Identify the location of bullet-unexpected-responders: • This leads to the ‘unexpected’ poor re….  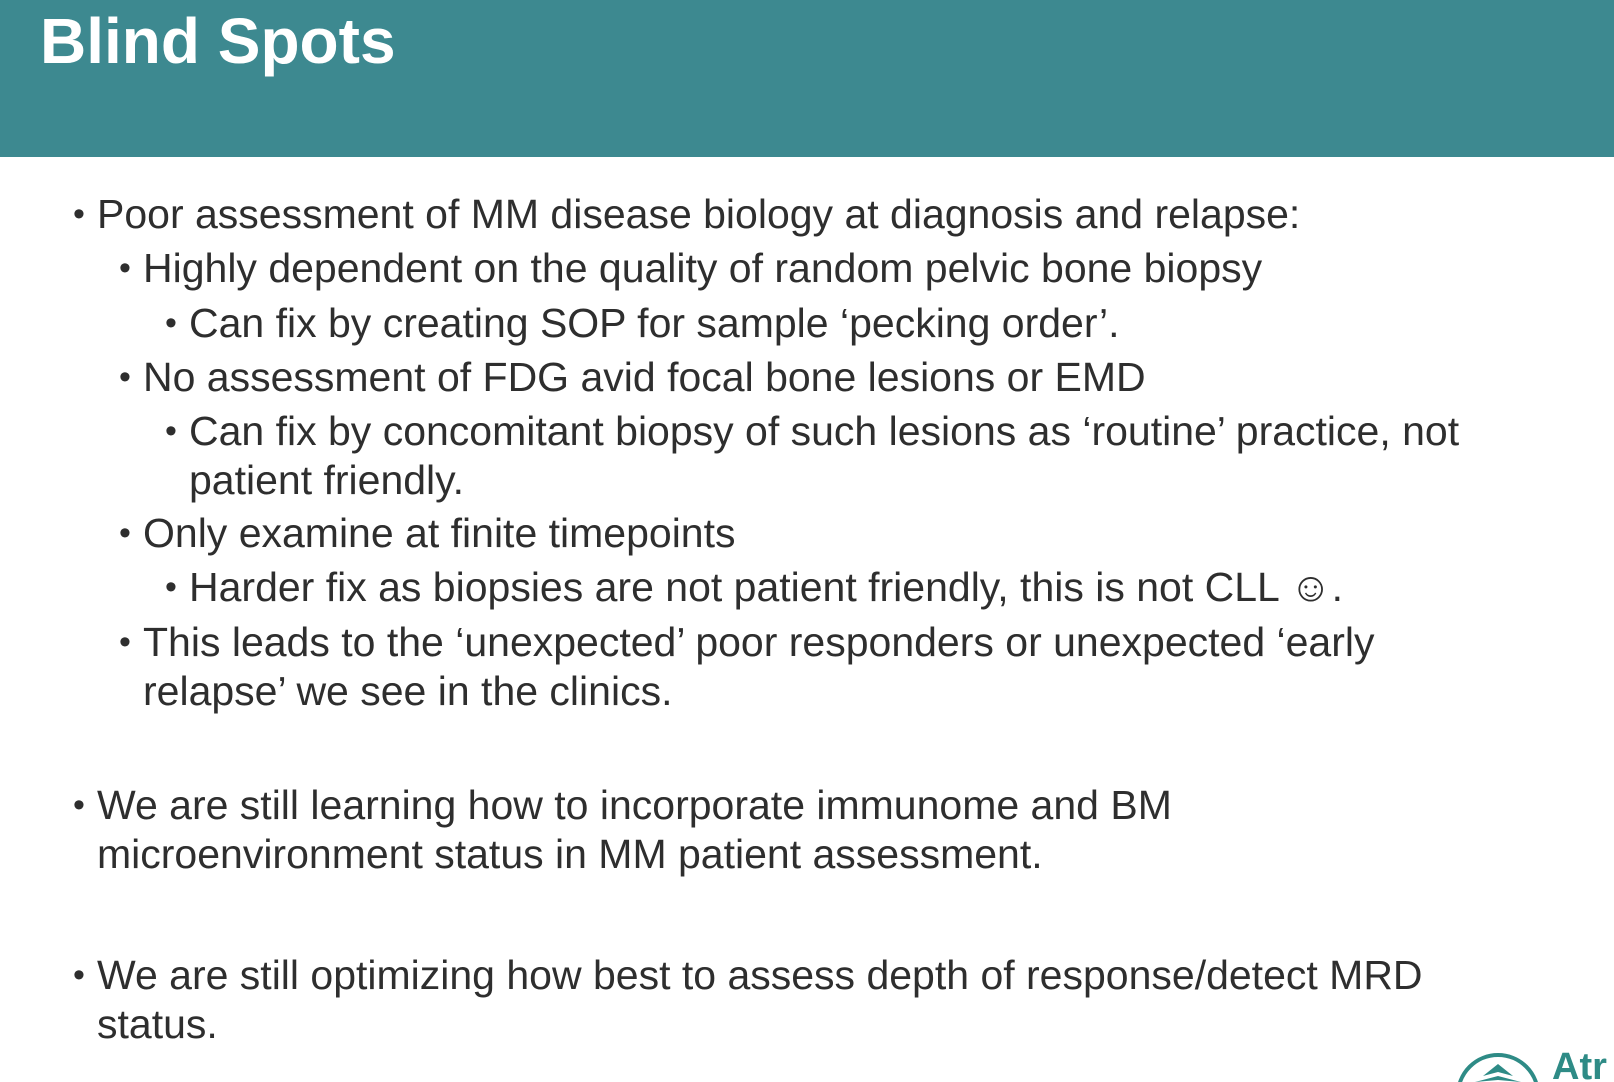
(861, 667).